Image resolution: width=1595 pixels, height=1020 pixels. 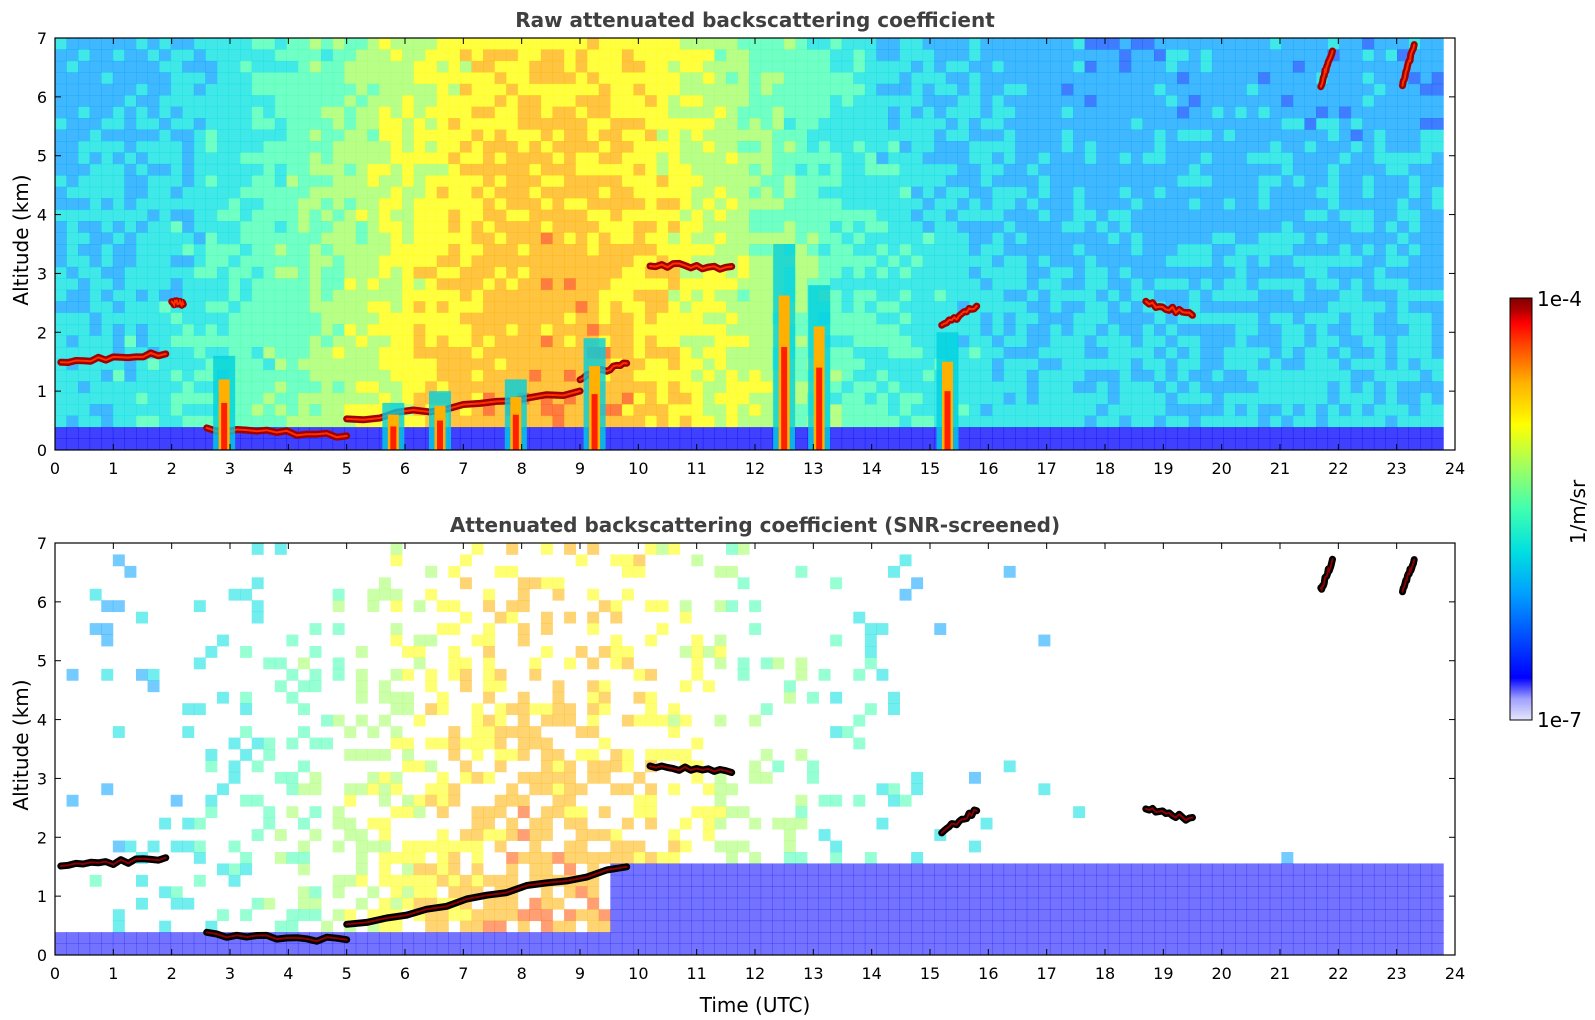 I want to click on x-tick-label: 8, so click(x=522, y=468).